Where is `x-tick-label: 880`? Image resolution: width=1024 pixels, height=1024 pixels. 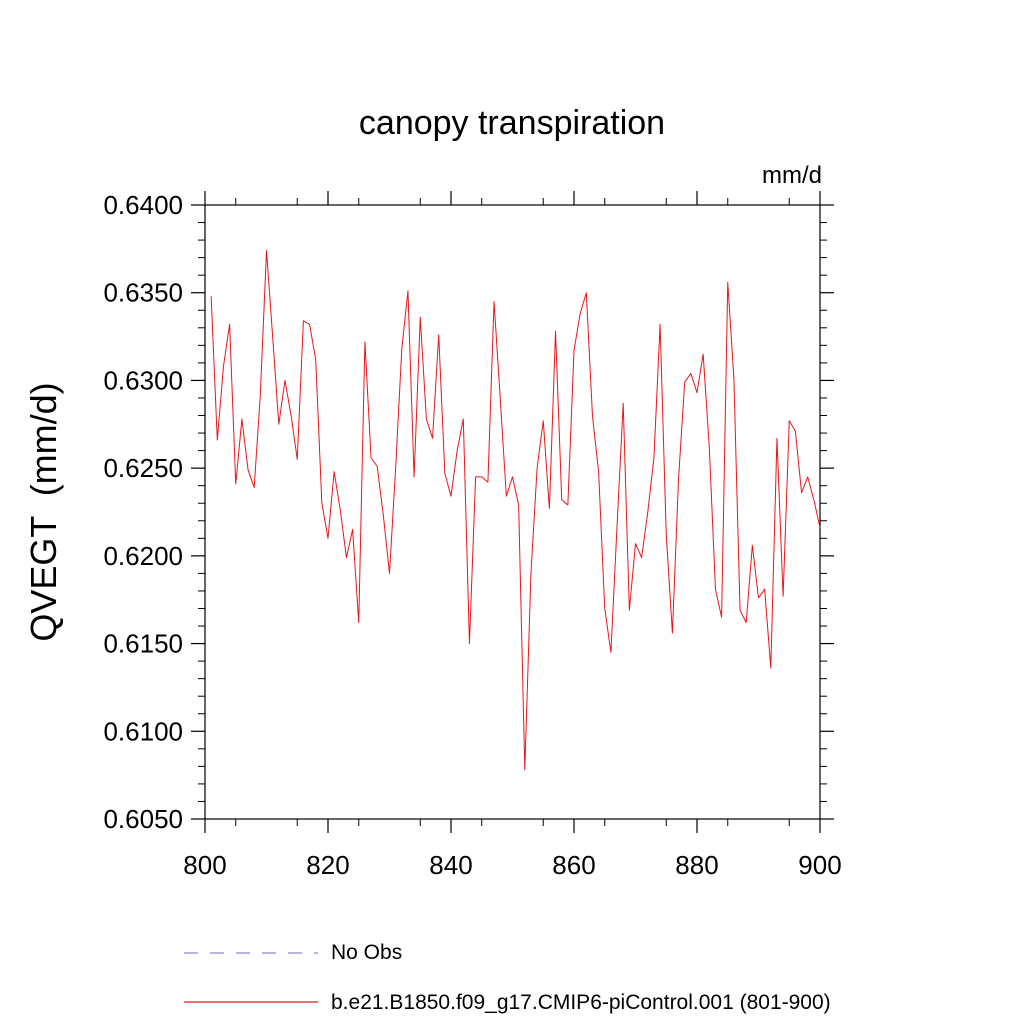
x-tick-label: 880 is located at coordinates (696, 865).